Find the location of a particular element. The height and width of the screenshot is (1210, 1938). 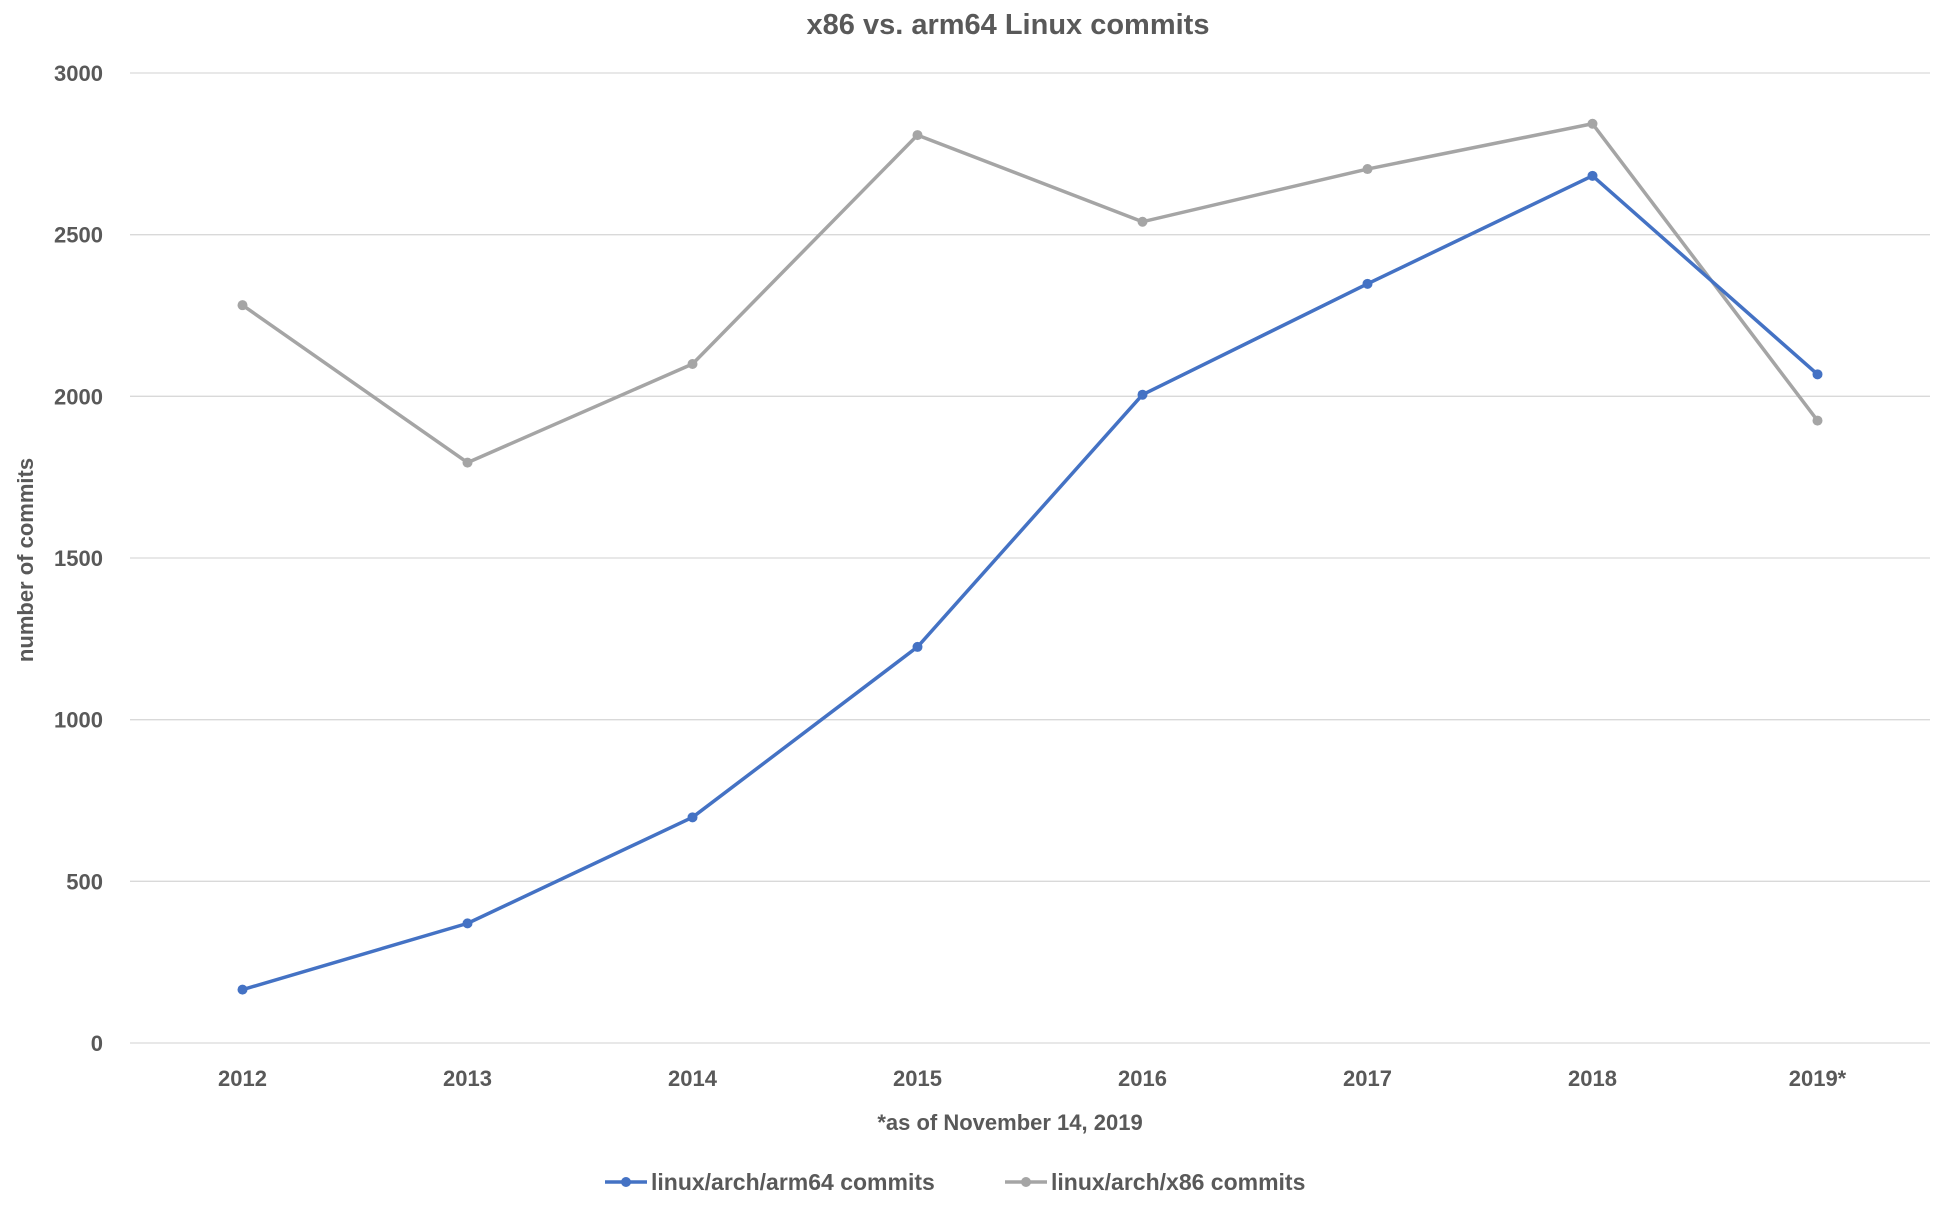

y-axis-ticks: 0 500 1000 1500 2000 2500 3000 is located at coordinates (78, 558).